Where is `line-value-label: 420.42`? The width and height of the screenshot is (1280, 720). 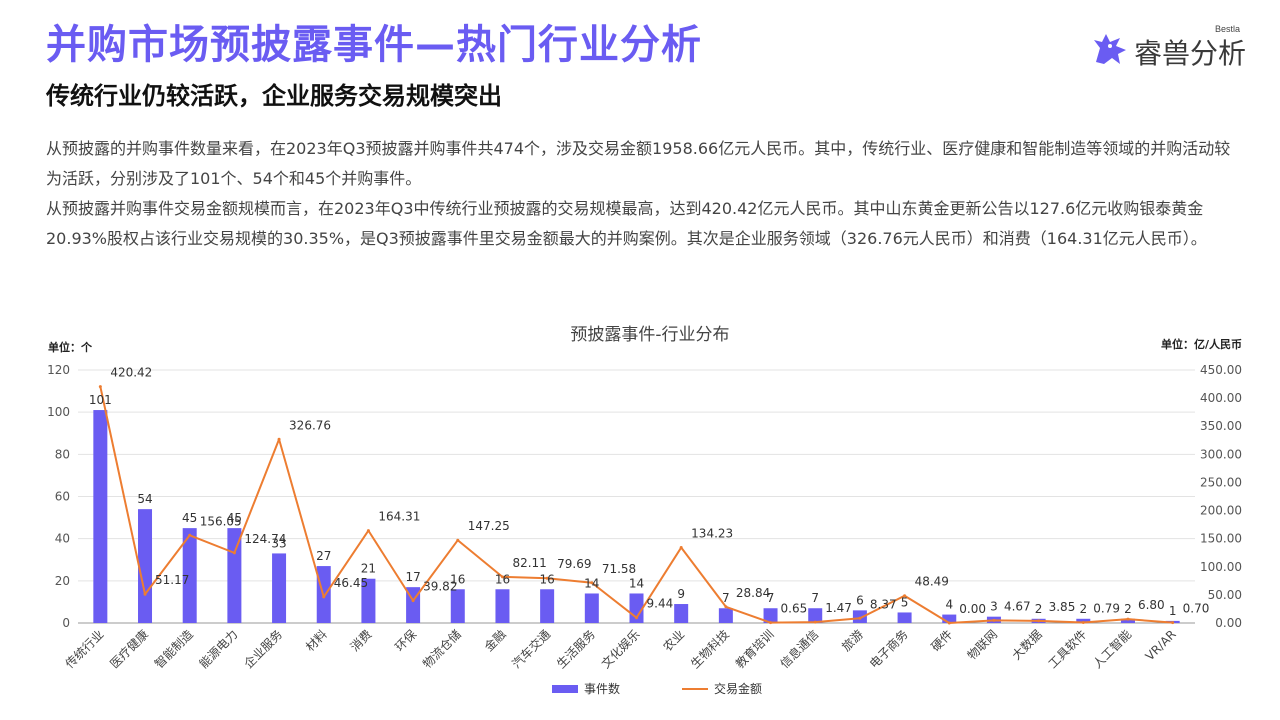
line-value-label: 420.42 is located at coordinates (131, 373).